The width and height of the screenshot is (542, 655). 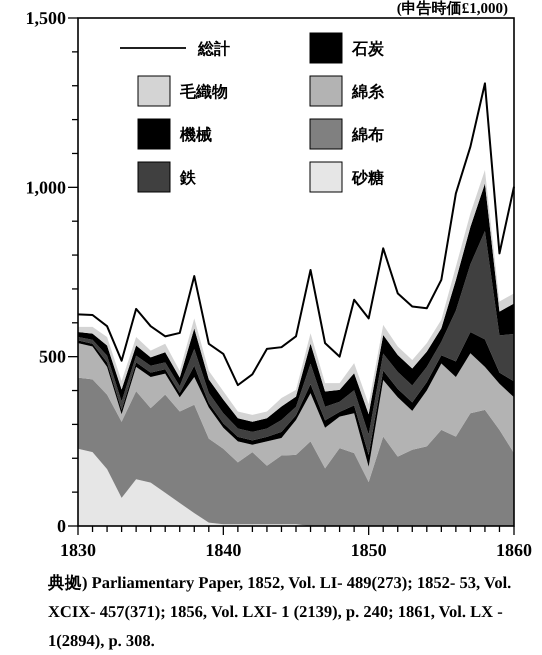 What do you see at coordinates (196, 135) in the screenshot?
I see `legend-item: 機械` at bounding box center [196, 135].